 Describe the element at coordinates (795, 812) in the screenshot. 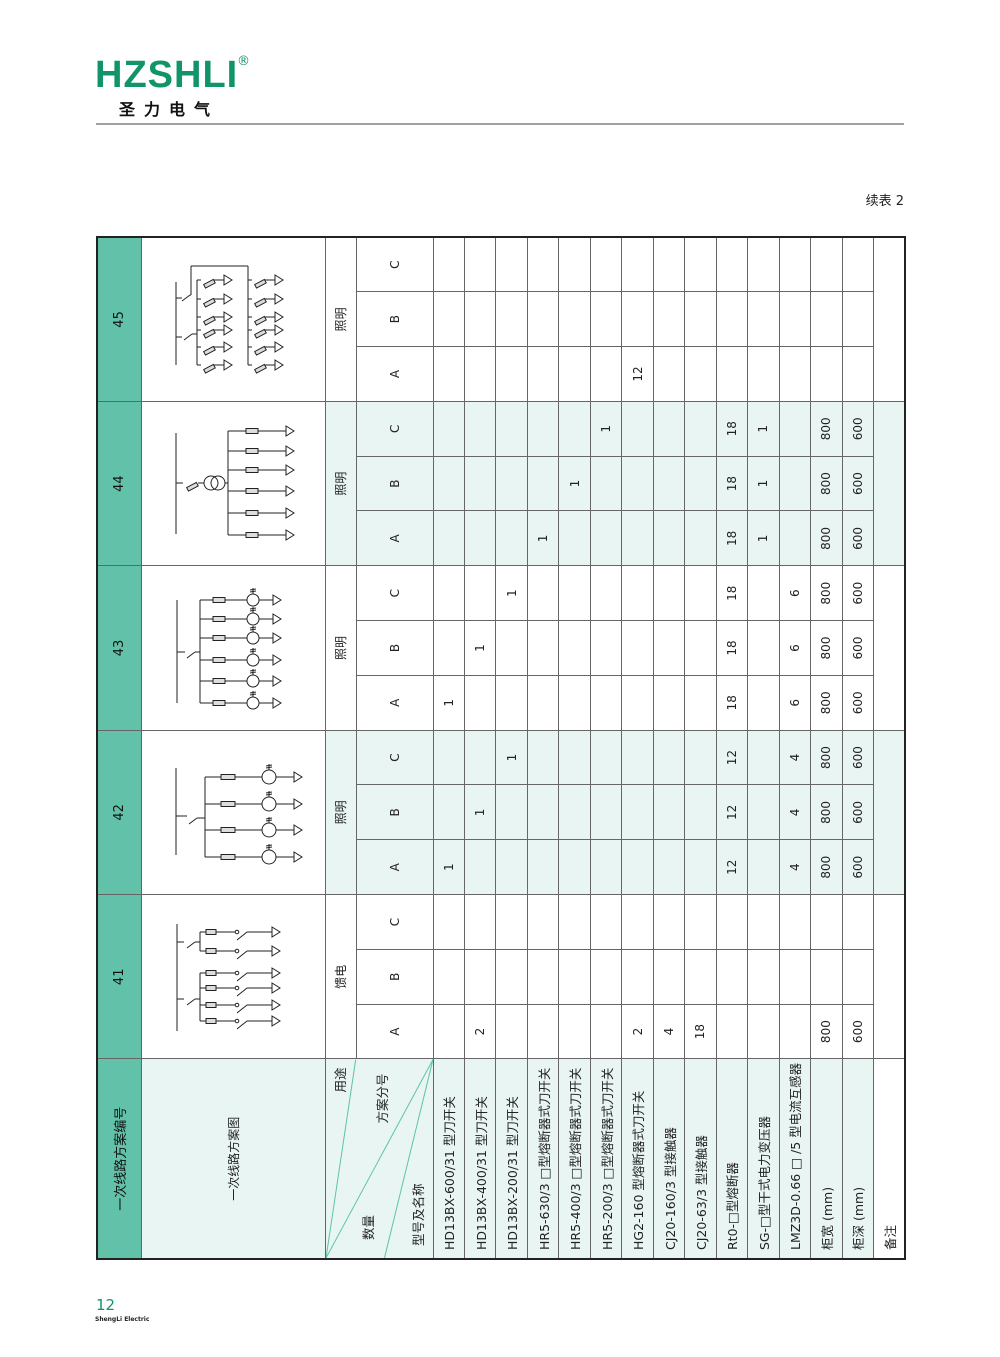

I see `value-cell: 4` at that location.